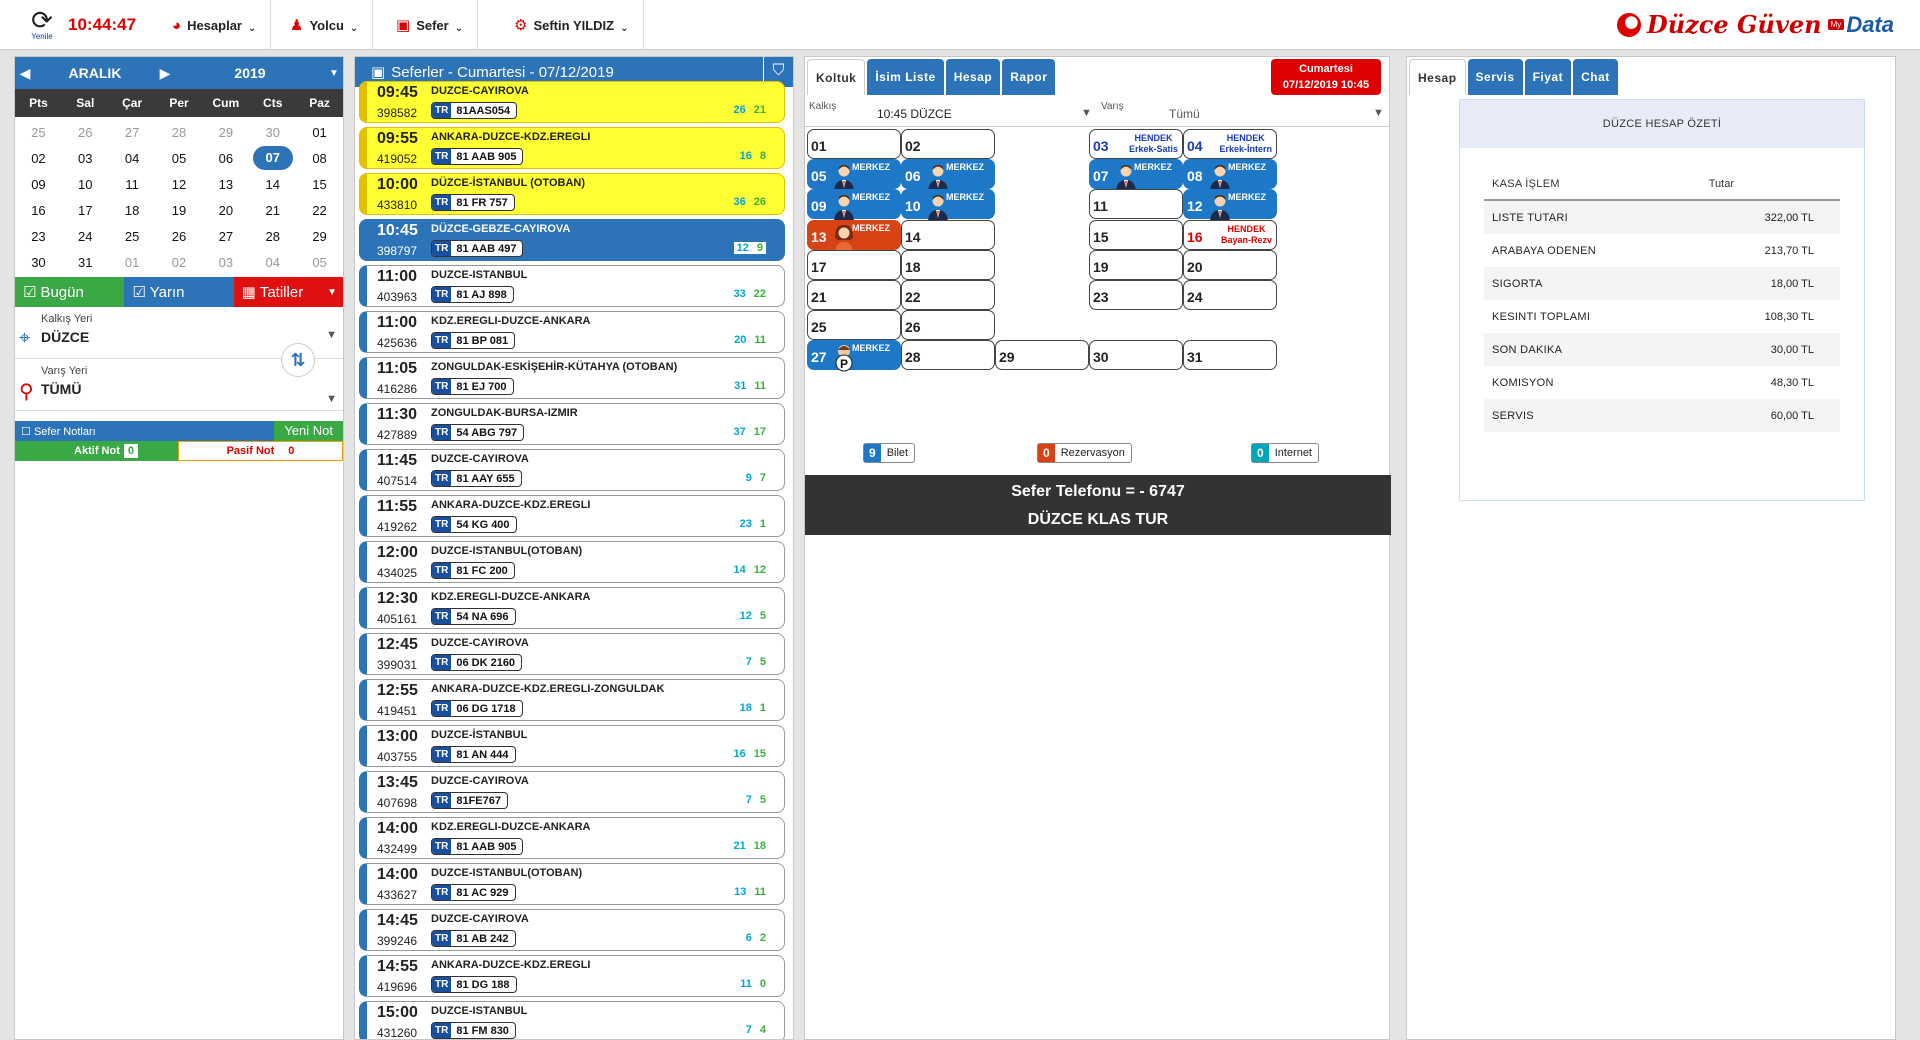 Image resolution: width=1920 pixels, height=1040 pixels. I want to click on seat-28: 28, so click(948, 355).